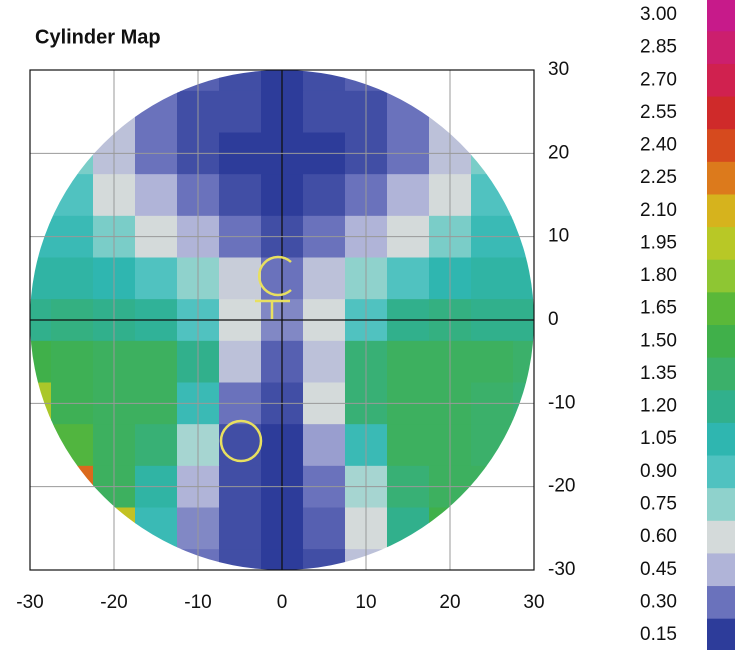 This screenshot has width=738, height=650. I want to click on colorbar-label: 1.20, so click(658, 406).